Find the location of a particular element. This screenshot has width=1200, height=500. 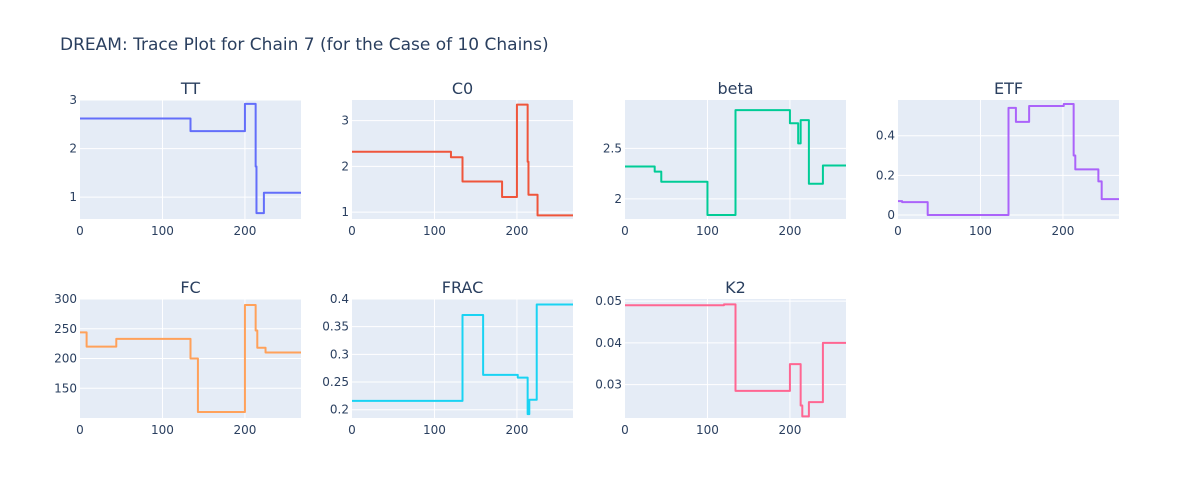

y-tick-label: 0.3 is located at coordinates (339, 354).